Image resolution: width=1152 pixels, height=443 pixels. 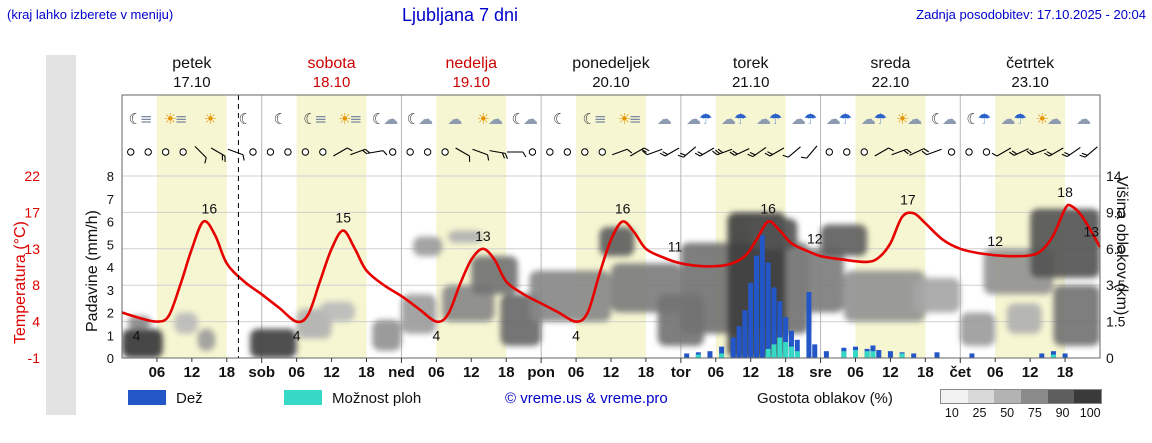 What do you see at coordinates (825, 398) in the screenshot?
I see `cloud-density-legend-label: Gostota oblakov (%)` at bounding box center [825, 398].